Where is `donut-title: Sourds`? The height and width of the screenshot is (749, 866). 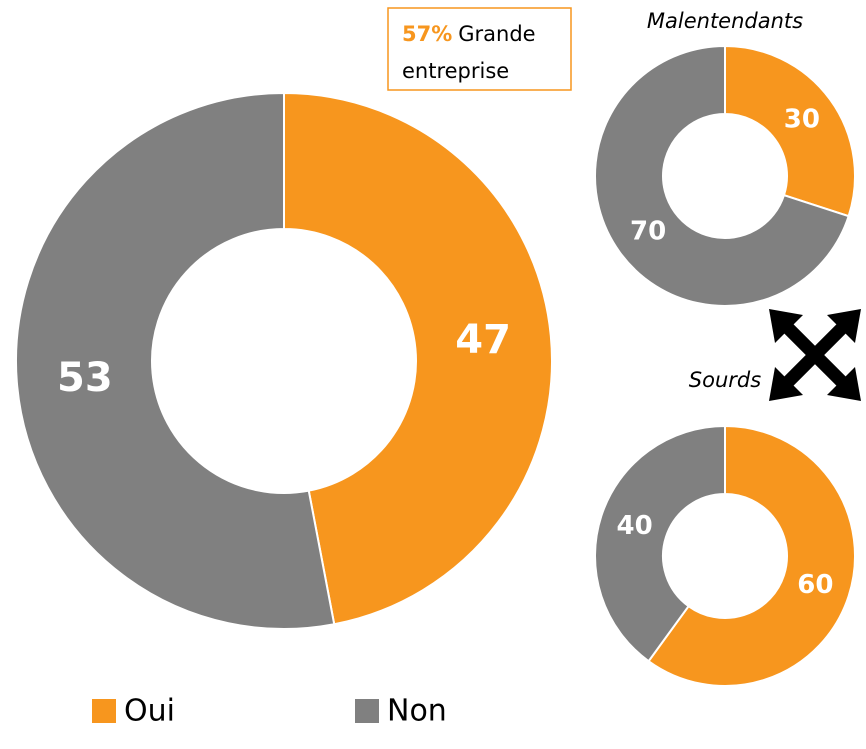
donut-title: Sourds is located at coordinates (725, 380).